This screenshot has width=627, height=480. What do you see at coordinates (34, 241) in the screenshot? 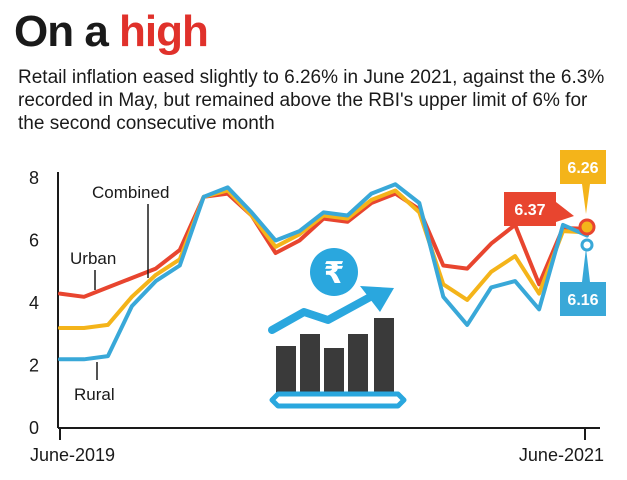
I see `y-tick-label-6: 6` at bounding box center [34, 241].